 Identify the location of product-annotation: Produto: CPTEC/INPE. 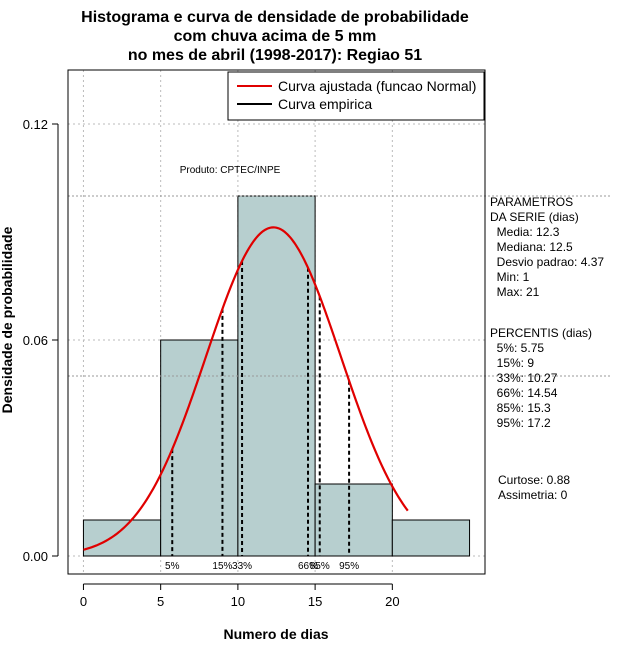
(230, 170).